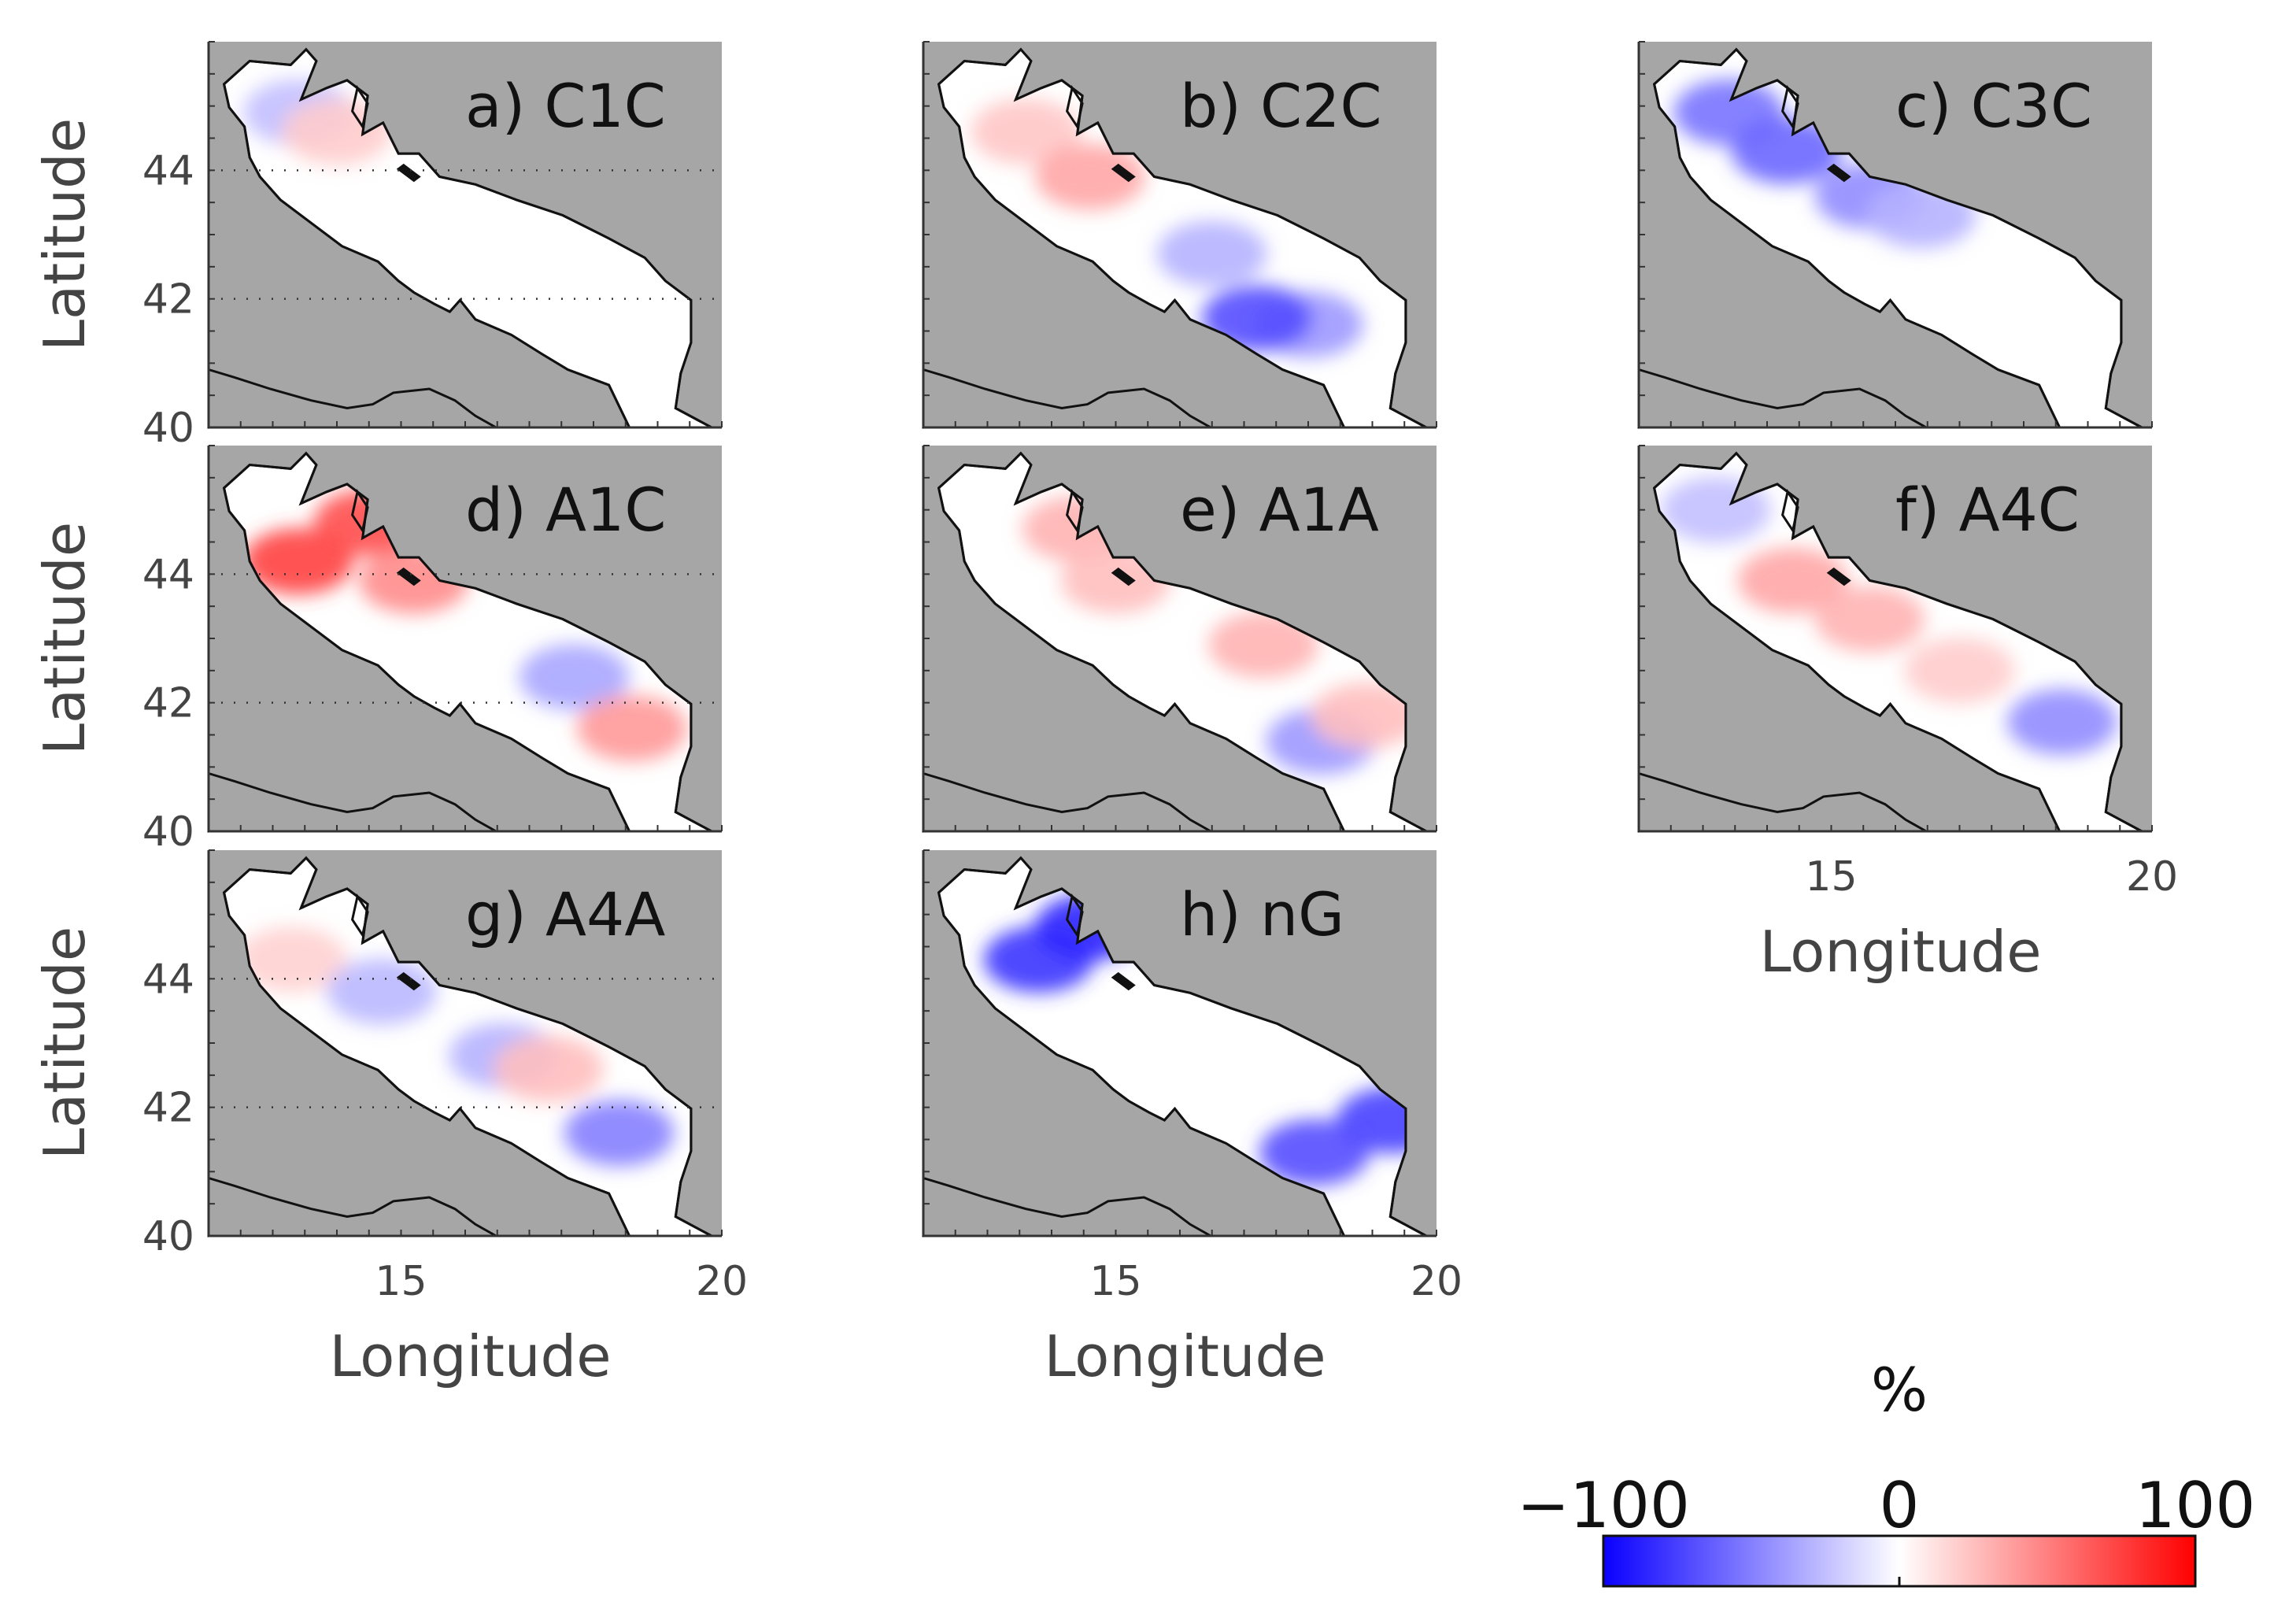 The height and width of the screenshot is (1624, 2274). I want to click on panel-title: e) A1A, so click(1279, 510).